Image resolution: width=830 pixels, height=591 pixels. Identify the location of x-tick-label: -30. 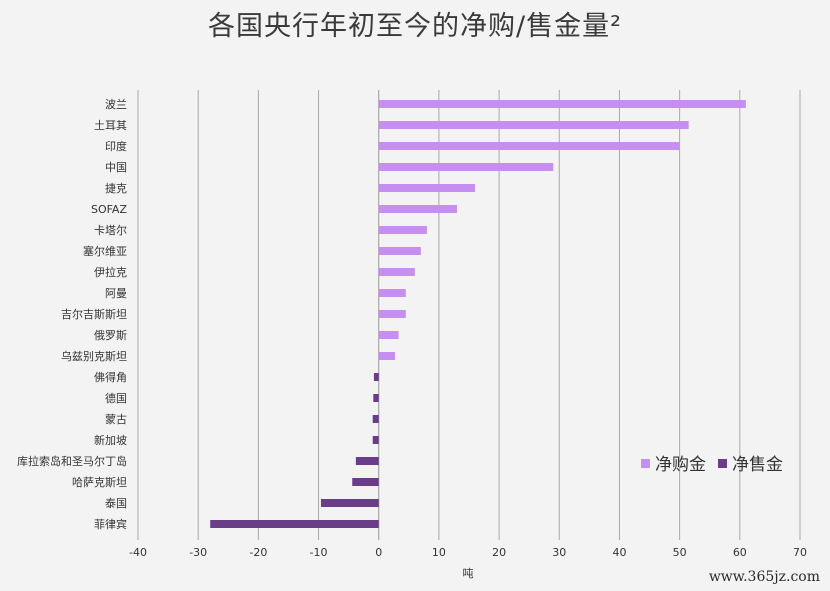
(198, 552).